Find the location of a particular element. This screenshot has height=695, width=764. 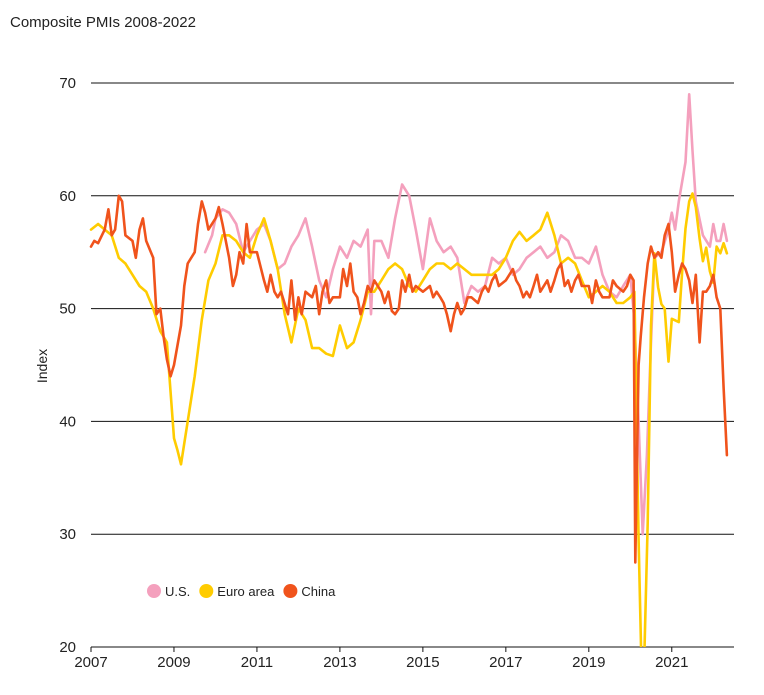

x-tick-label: 2011 is located at coordinates (257, 662).